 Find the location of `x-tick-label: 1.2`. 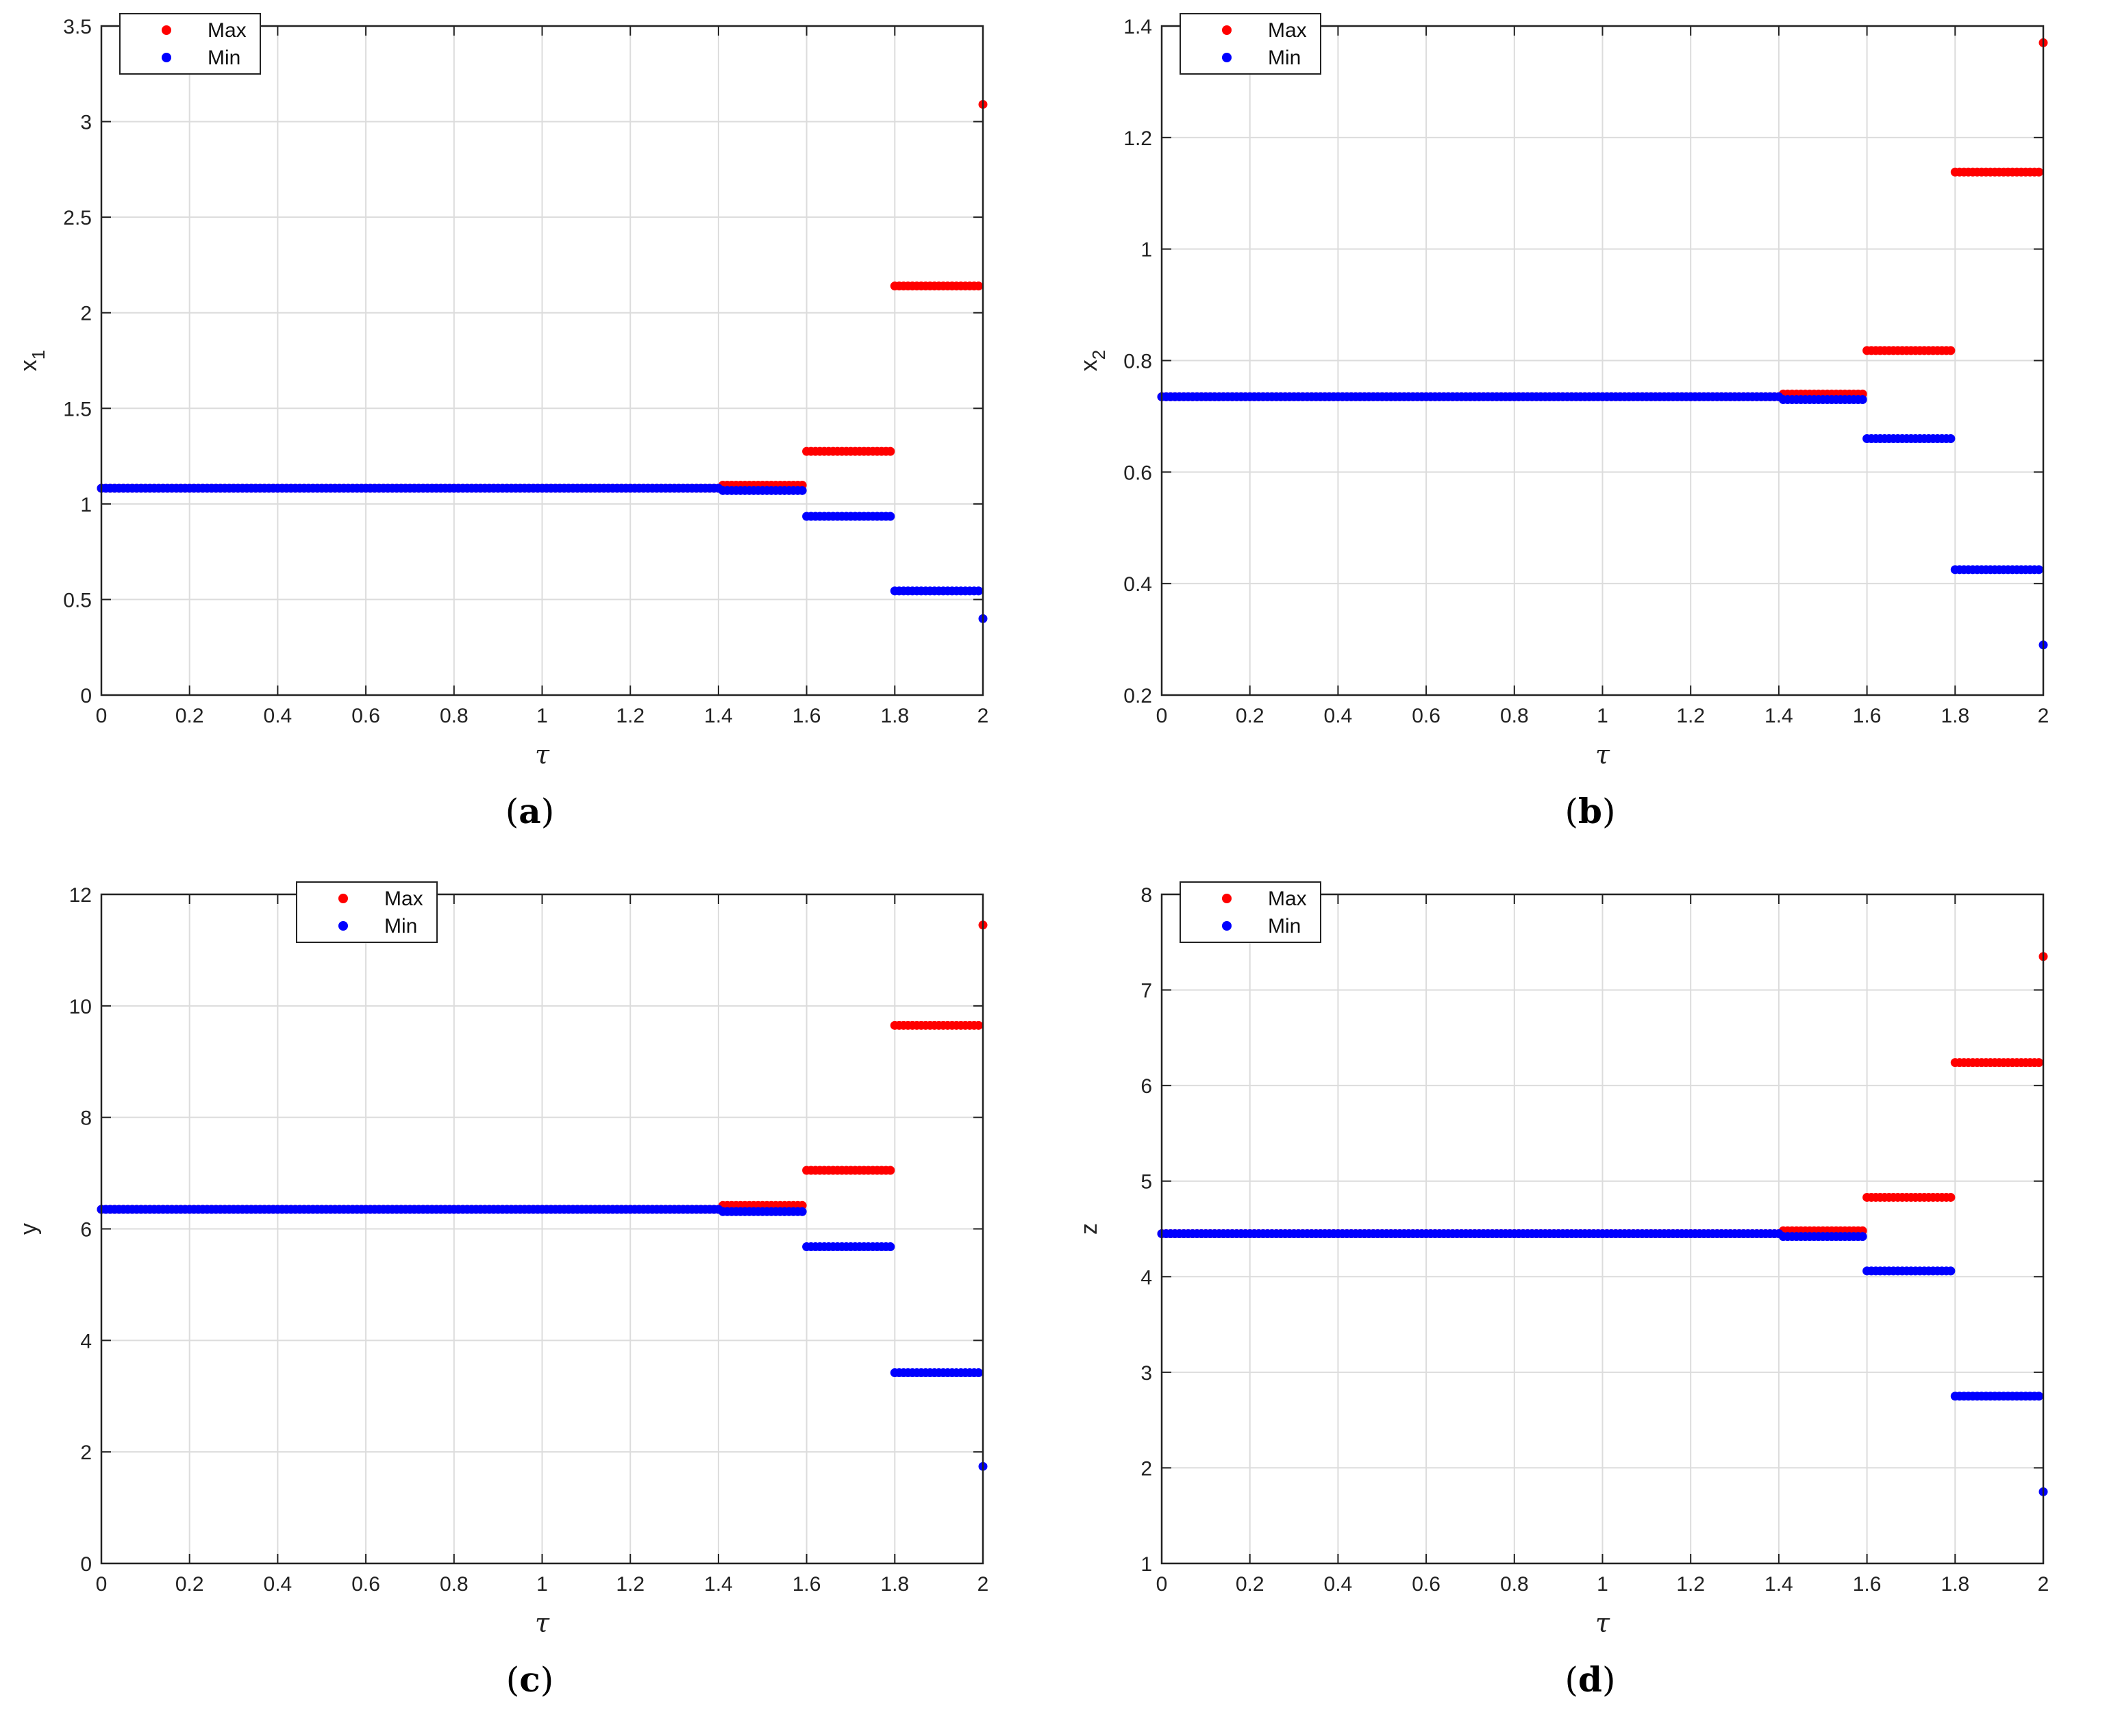

x-tick-label: 1.2 is located at coordinates (630, 716).